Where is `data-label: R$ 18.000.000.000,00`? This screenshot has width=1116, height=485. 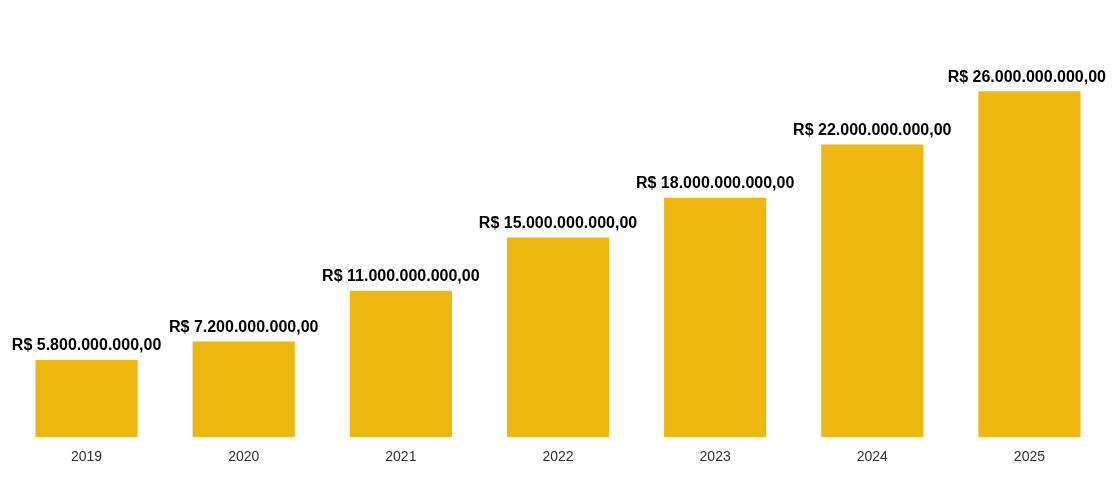
data-label: R$ 18.000.000.000,00 is located at coordinates (715, 183).